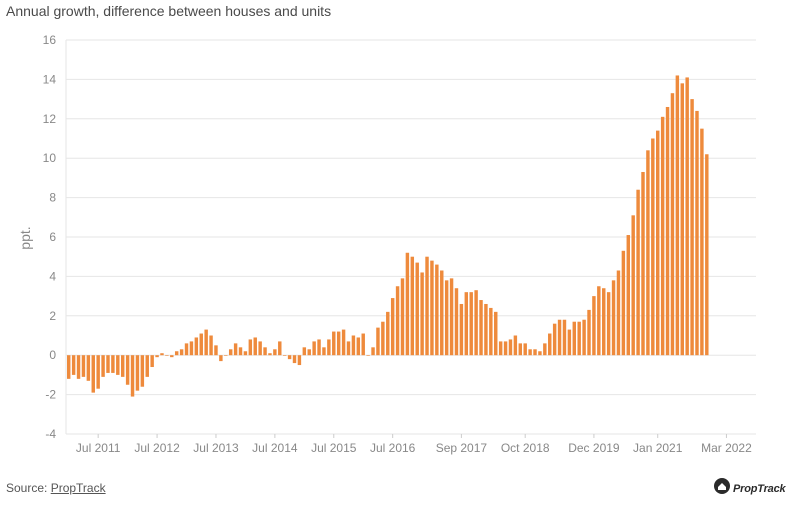 Image resolution: width=787 pixels, height=506 pixels. I want to click on source-prefix: Source:, so click(28, 488).